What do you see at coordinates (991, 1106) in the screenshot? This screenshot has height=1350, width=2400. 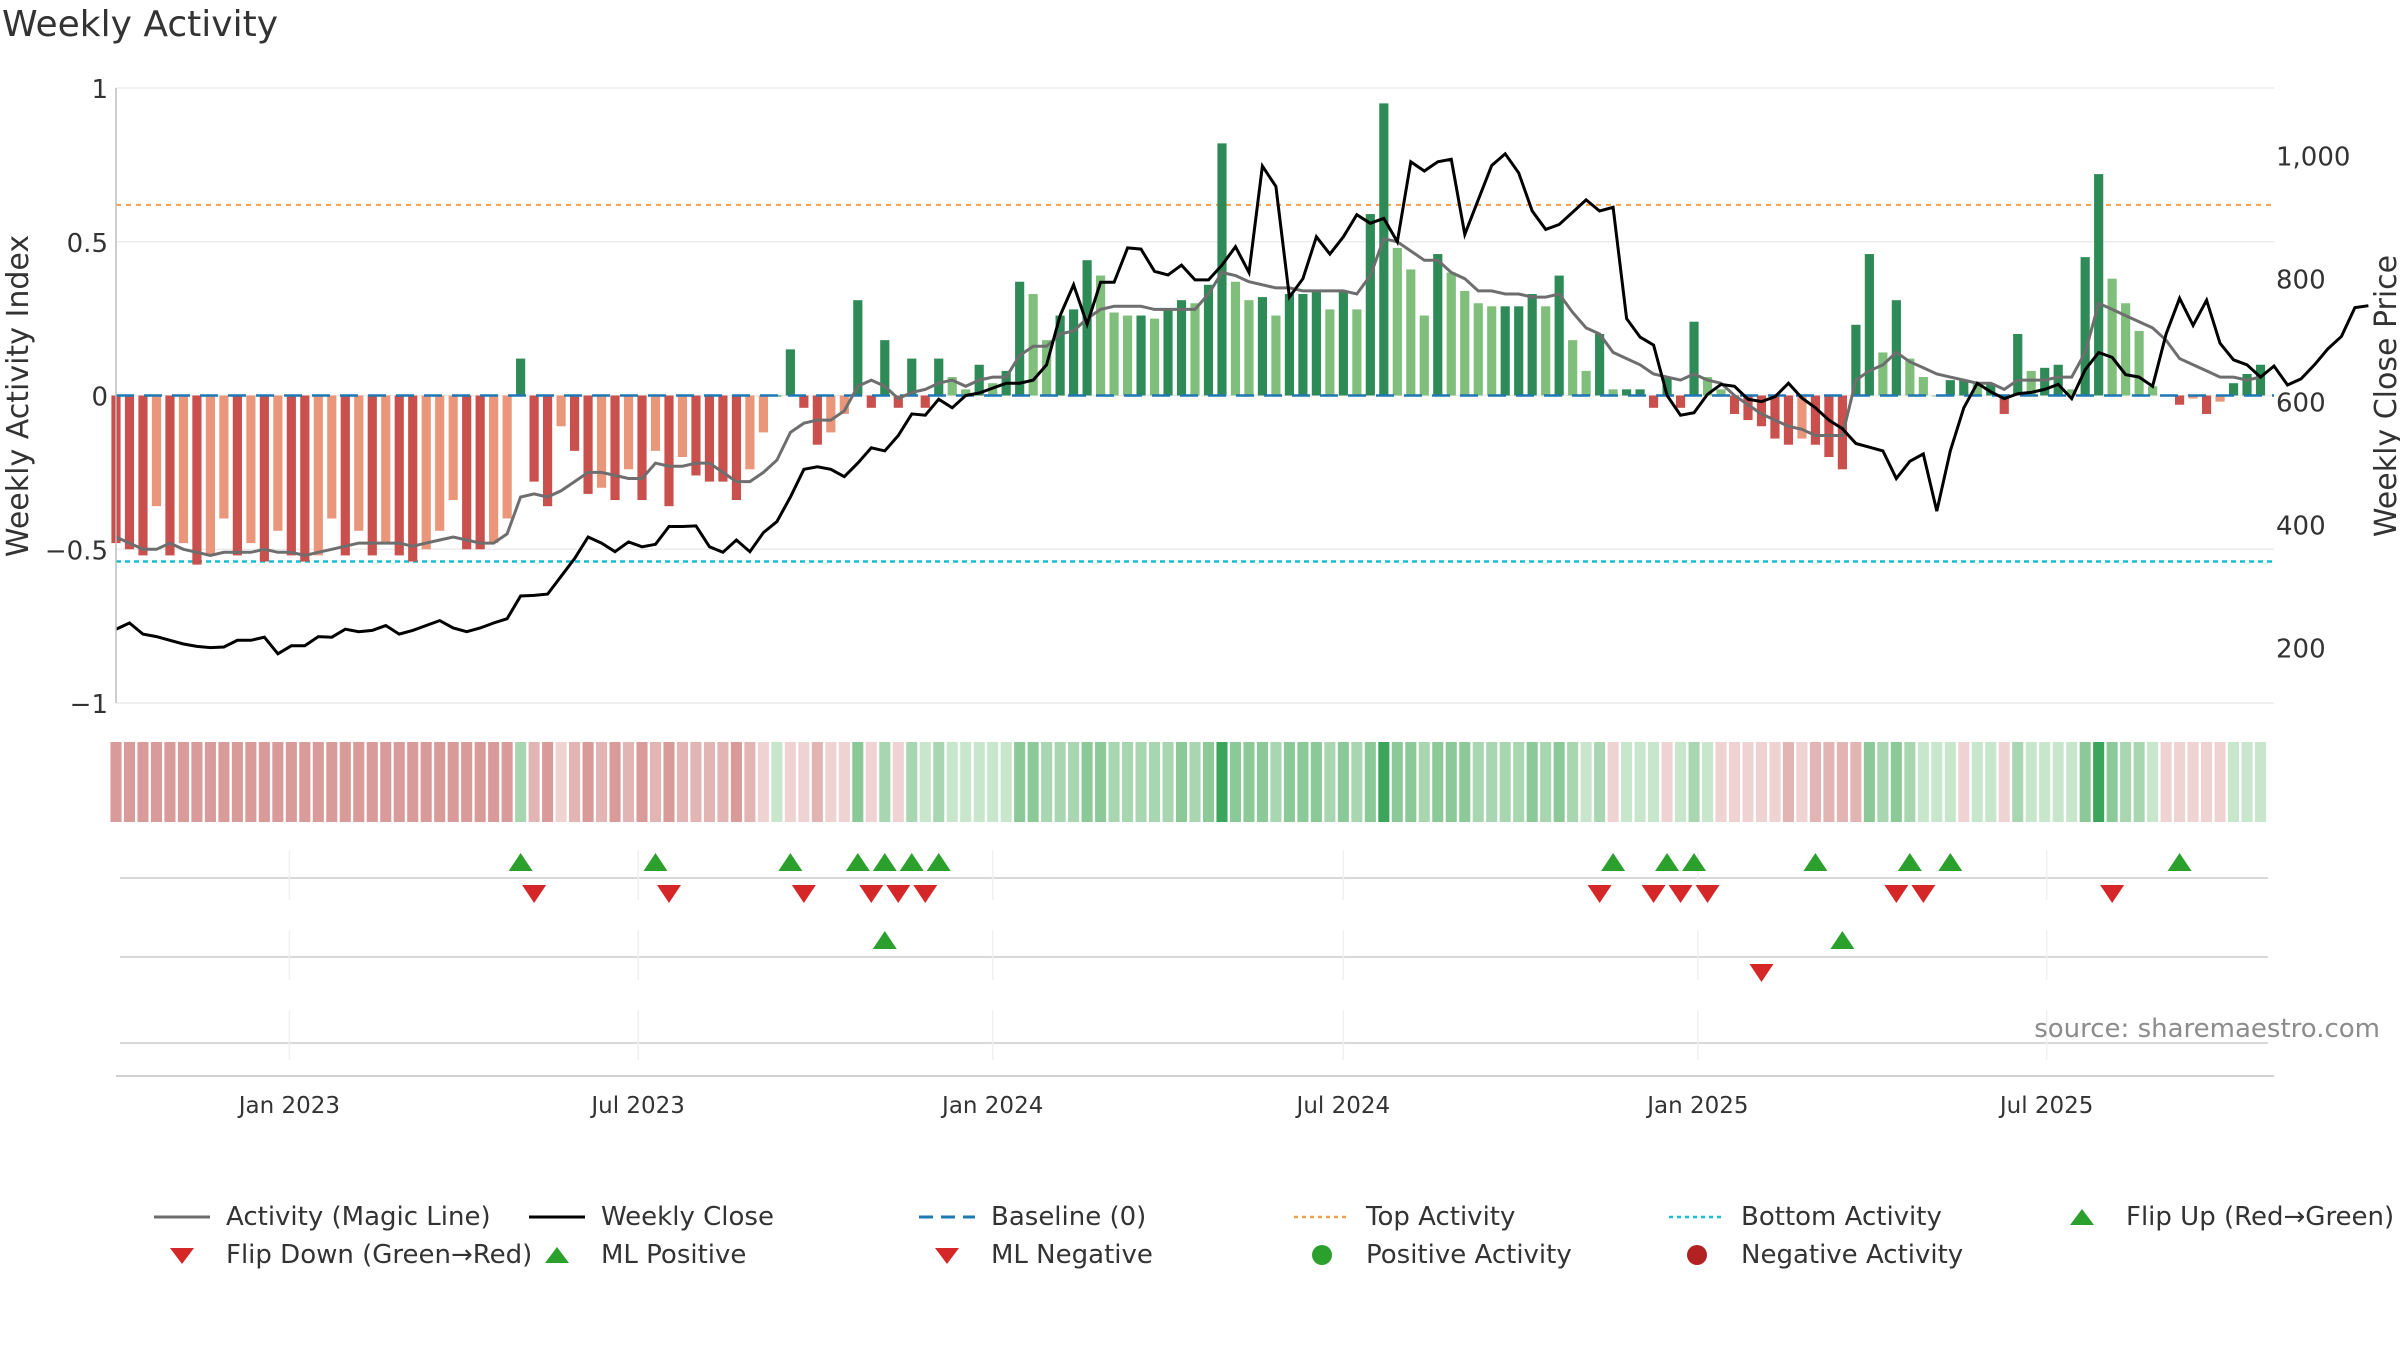 I see `x-tick-label: Jan 2024` at bounding box center [991, 1106].